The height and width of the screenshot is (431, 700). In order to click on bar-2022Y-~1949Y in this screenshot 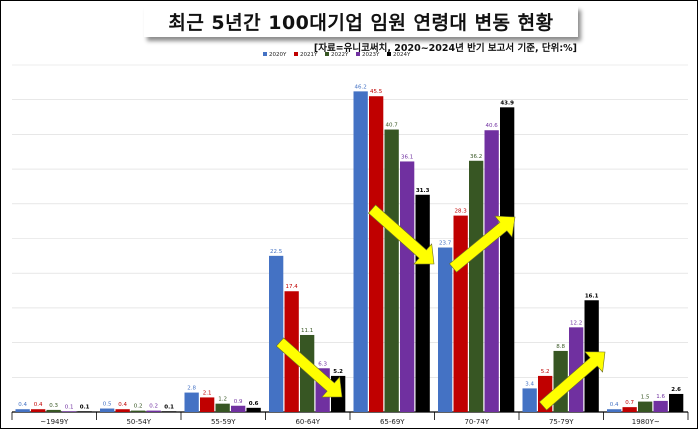, I will do `click(53, 410)`.